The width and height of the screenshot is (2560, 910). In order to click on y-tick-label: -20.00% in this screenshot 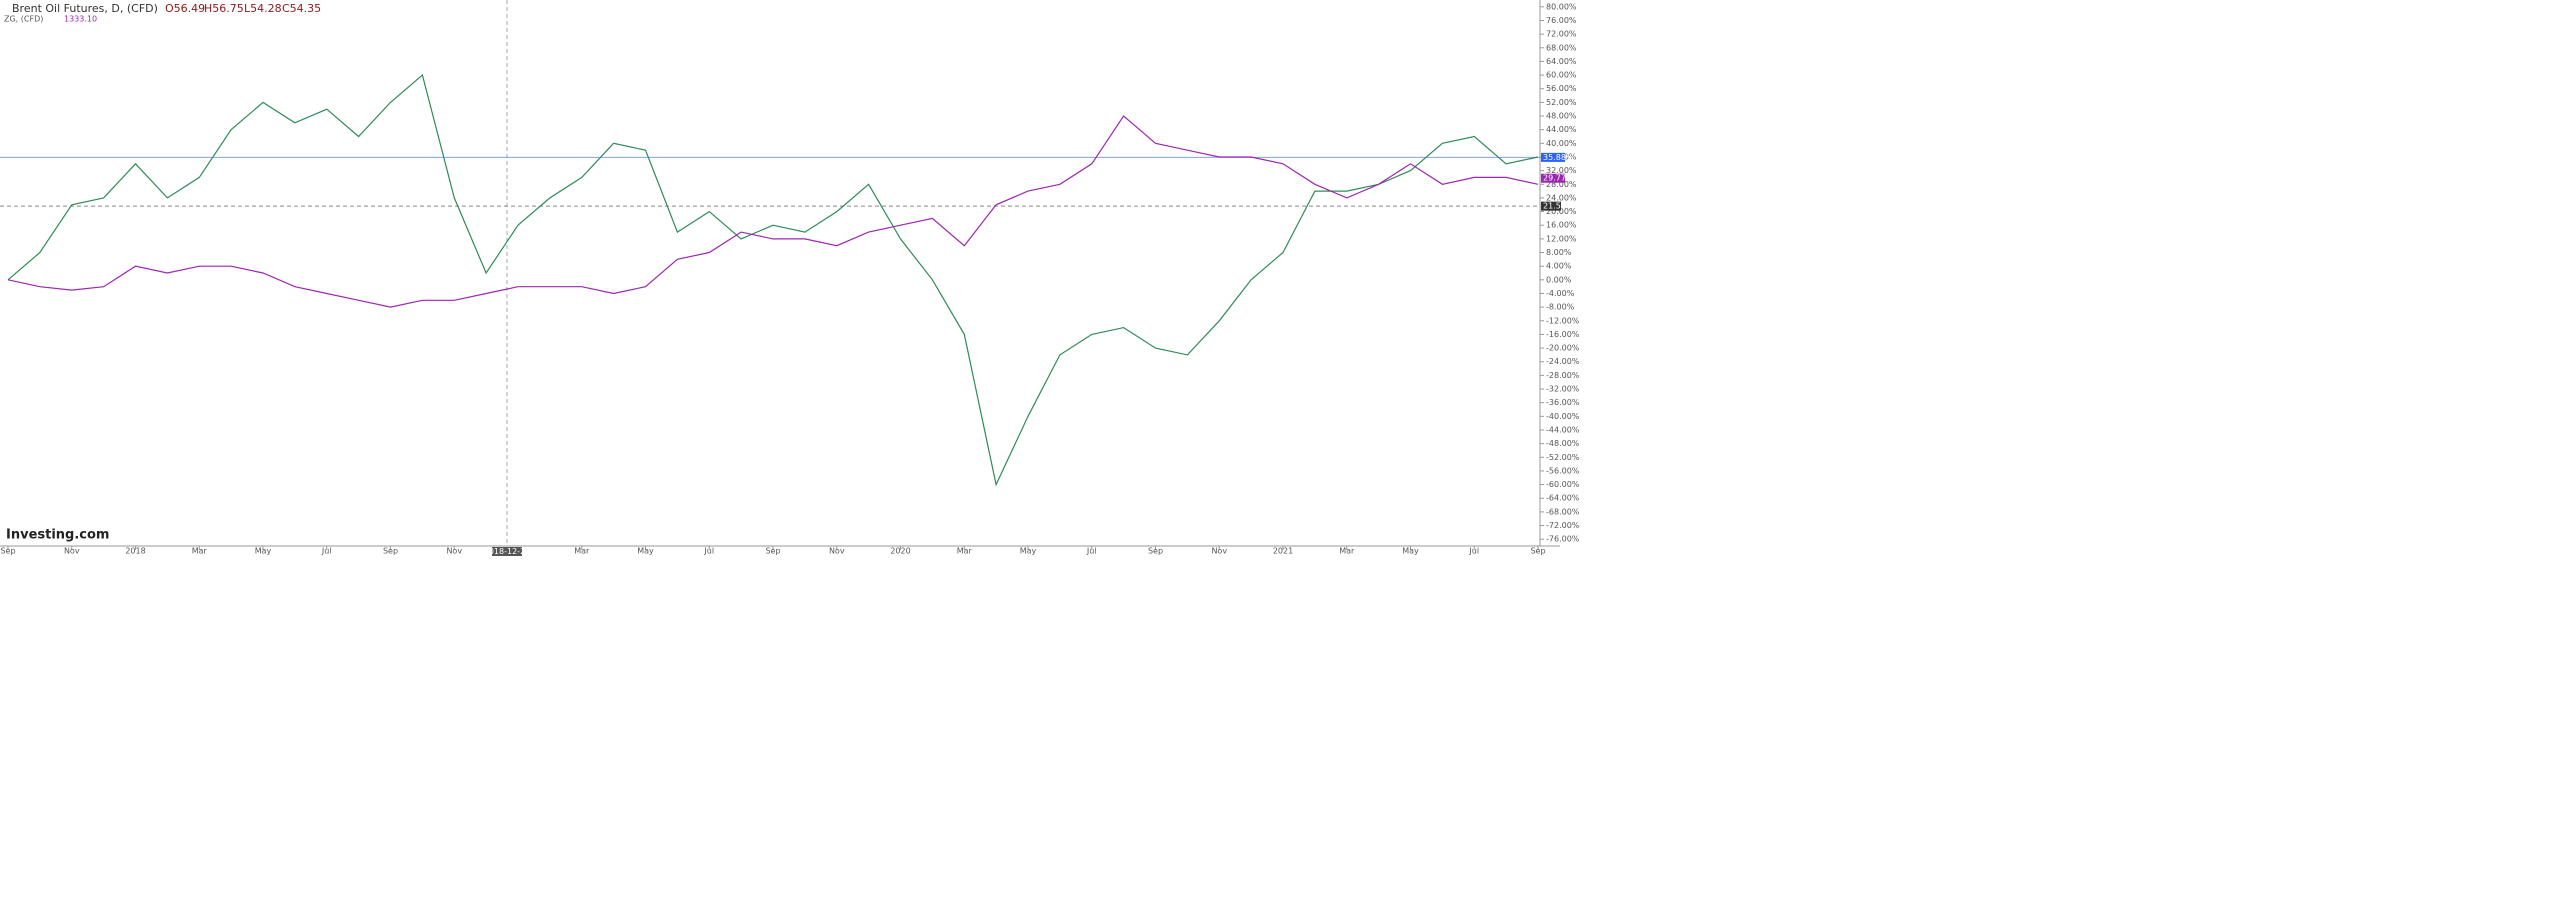, I will do `click(1563, 348)`.